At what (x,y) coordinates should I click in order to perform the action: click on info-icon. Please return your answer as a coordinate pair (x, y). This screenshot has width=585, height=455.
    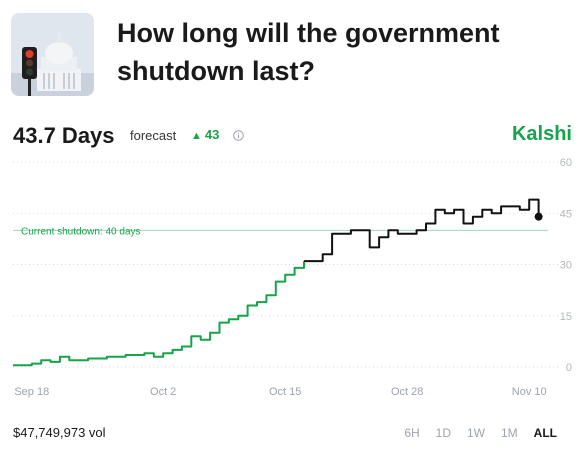
    Looking at the image, I should click on (238, 134).